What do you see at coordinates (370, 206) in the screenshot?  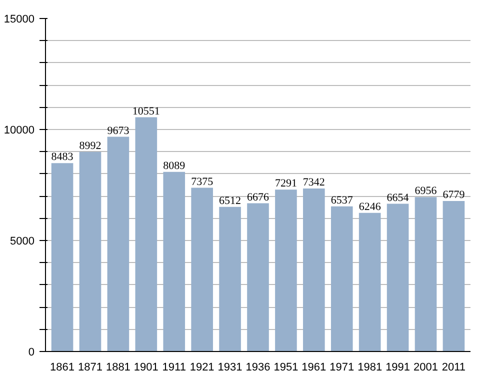 I see `data-label: 6246` at bounding box center [370, 206].